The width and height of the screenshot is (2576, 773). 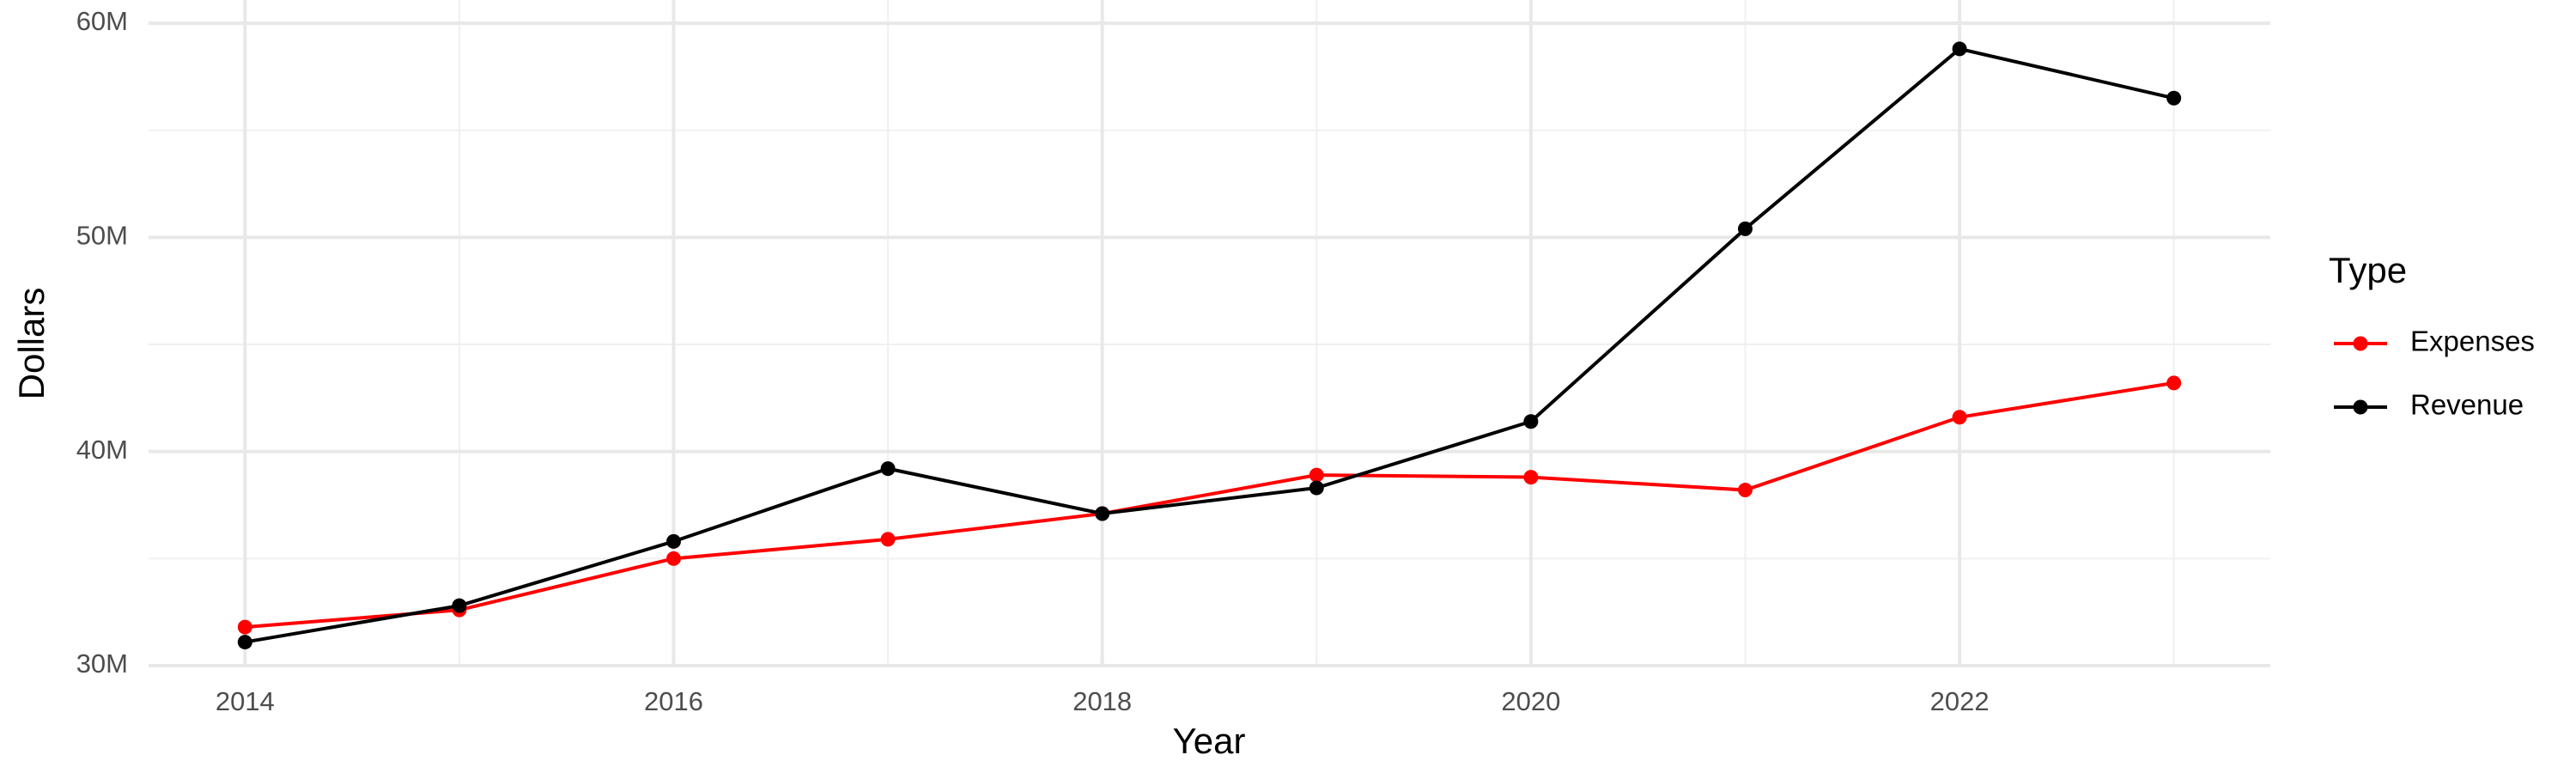 I want to click on y-tick-label: 40M, so click(x=102, y=450).